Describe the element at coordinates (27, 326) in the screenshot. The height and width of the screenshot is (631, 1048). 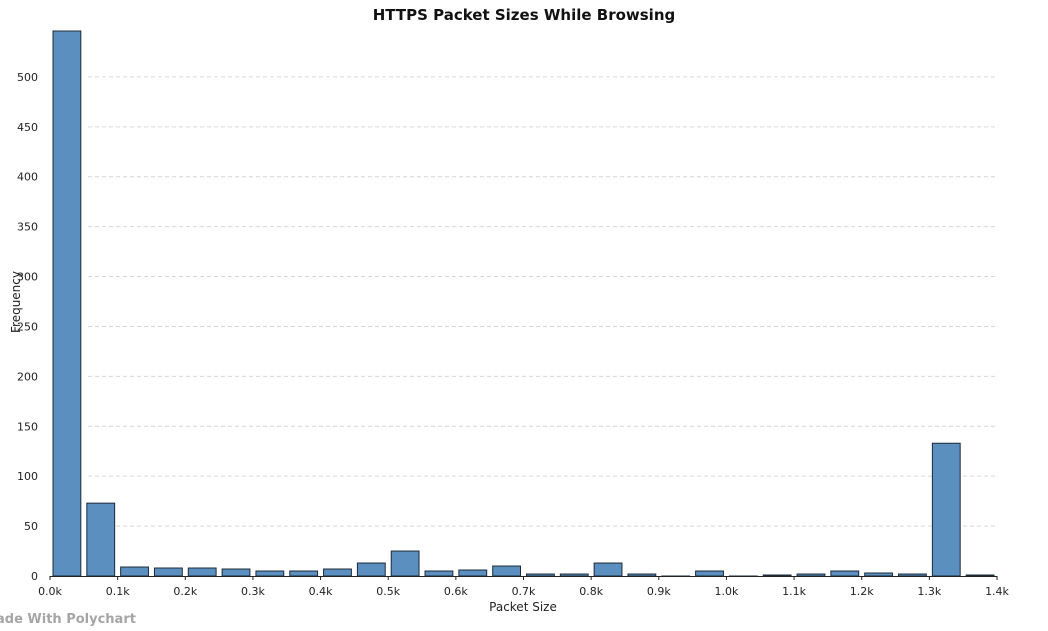
I see `y-tick-label: 250` at that location.